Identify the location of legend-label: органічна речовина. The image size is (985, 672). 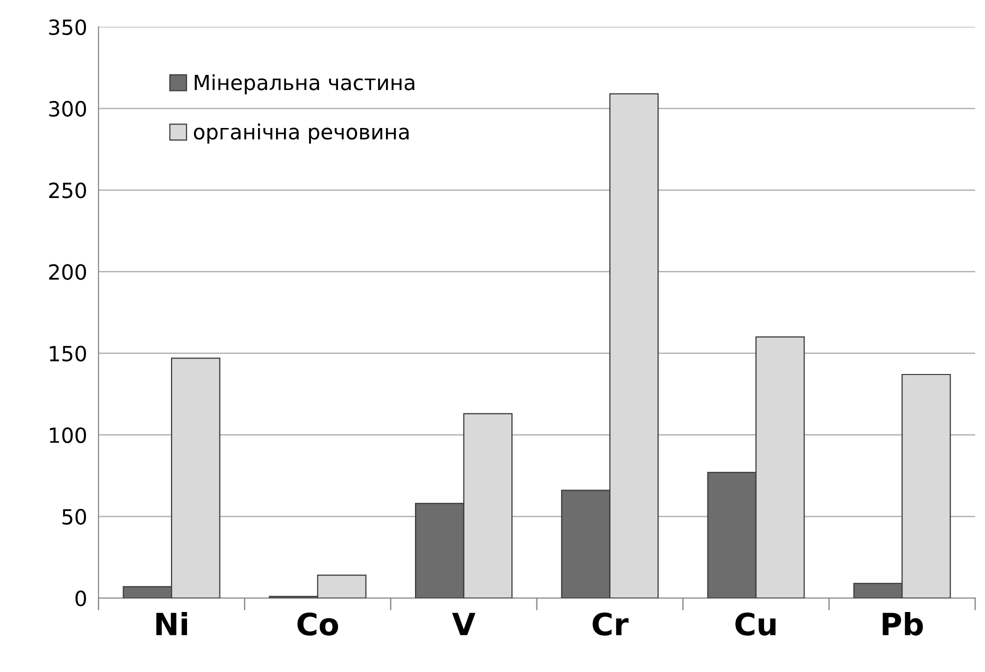
(301, 134).